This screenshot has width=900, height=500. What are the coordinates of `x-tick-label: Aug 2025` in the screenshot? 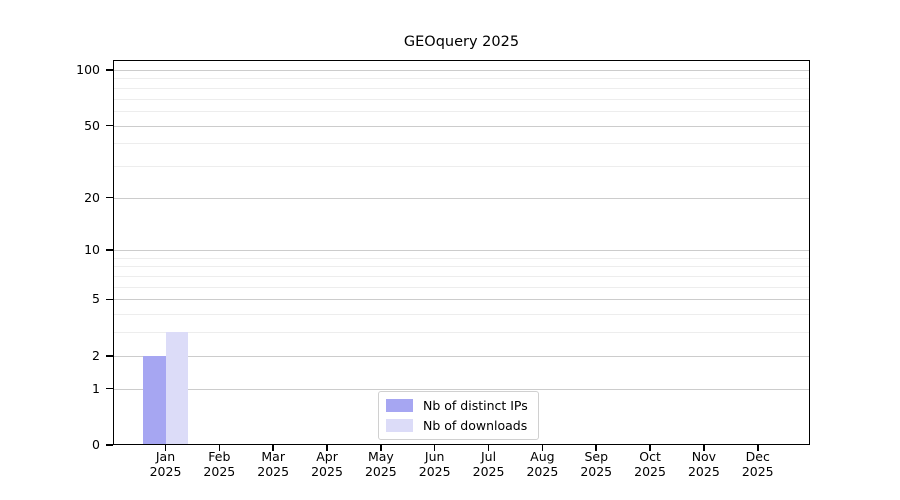 It's located at (542, 464).